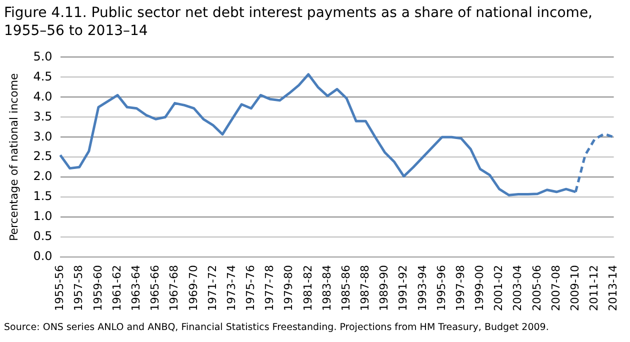  Describe the element at coordinates (155, 288) in the screenshot. I see `x-tick-label: 1965-66` at that location.